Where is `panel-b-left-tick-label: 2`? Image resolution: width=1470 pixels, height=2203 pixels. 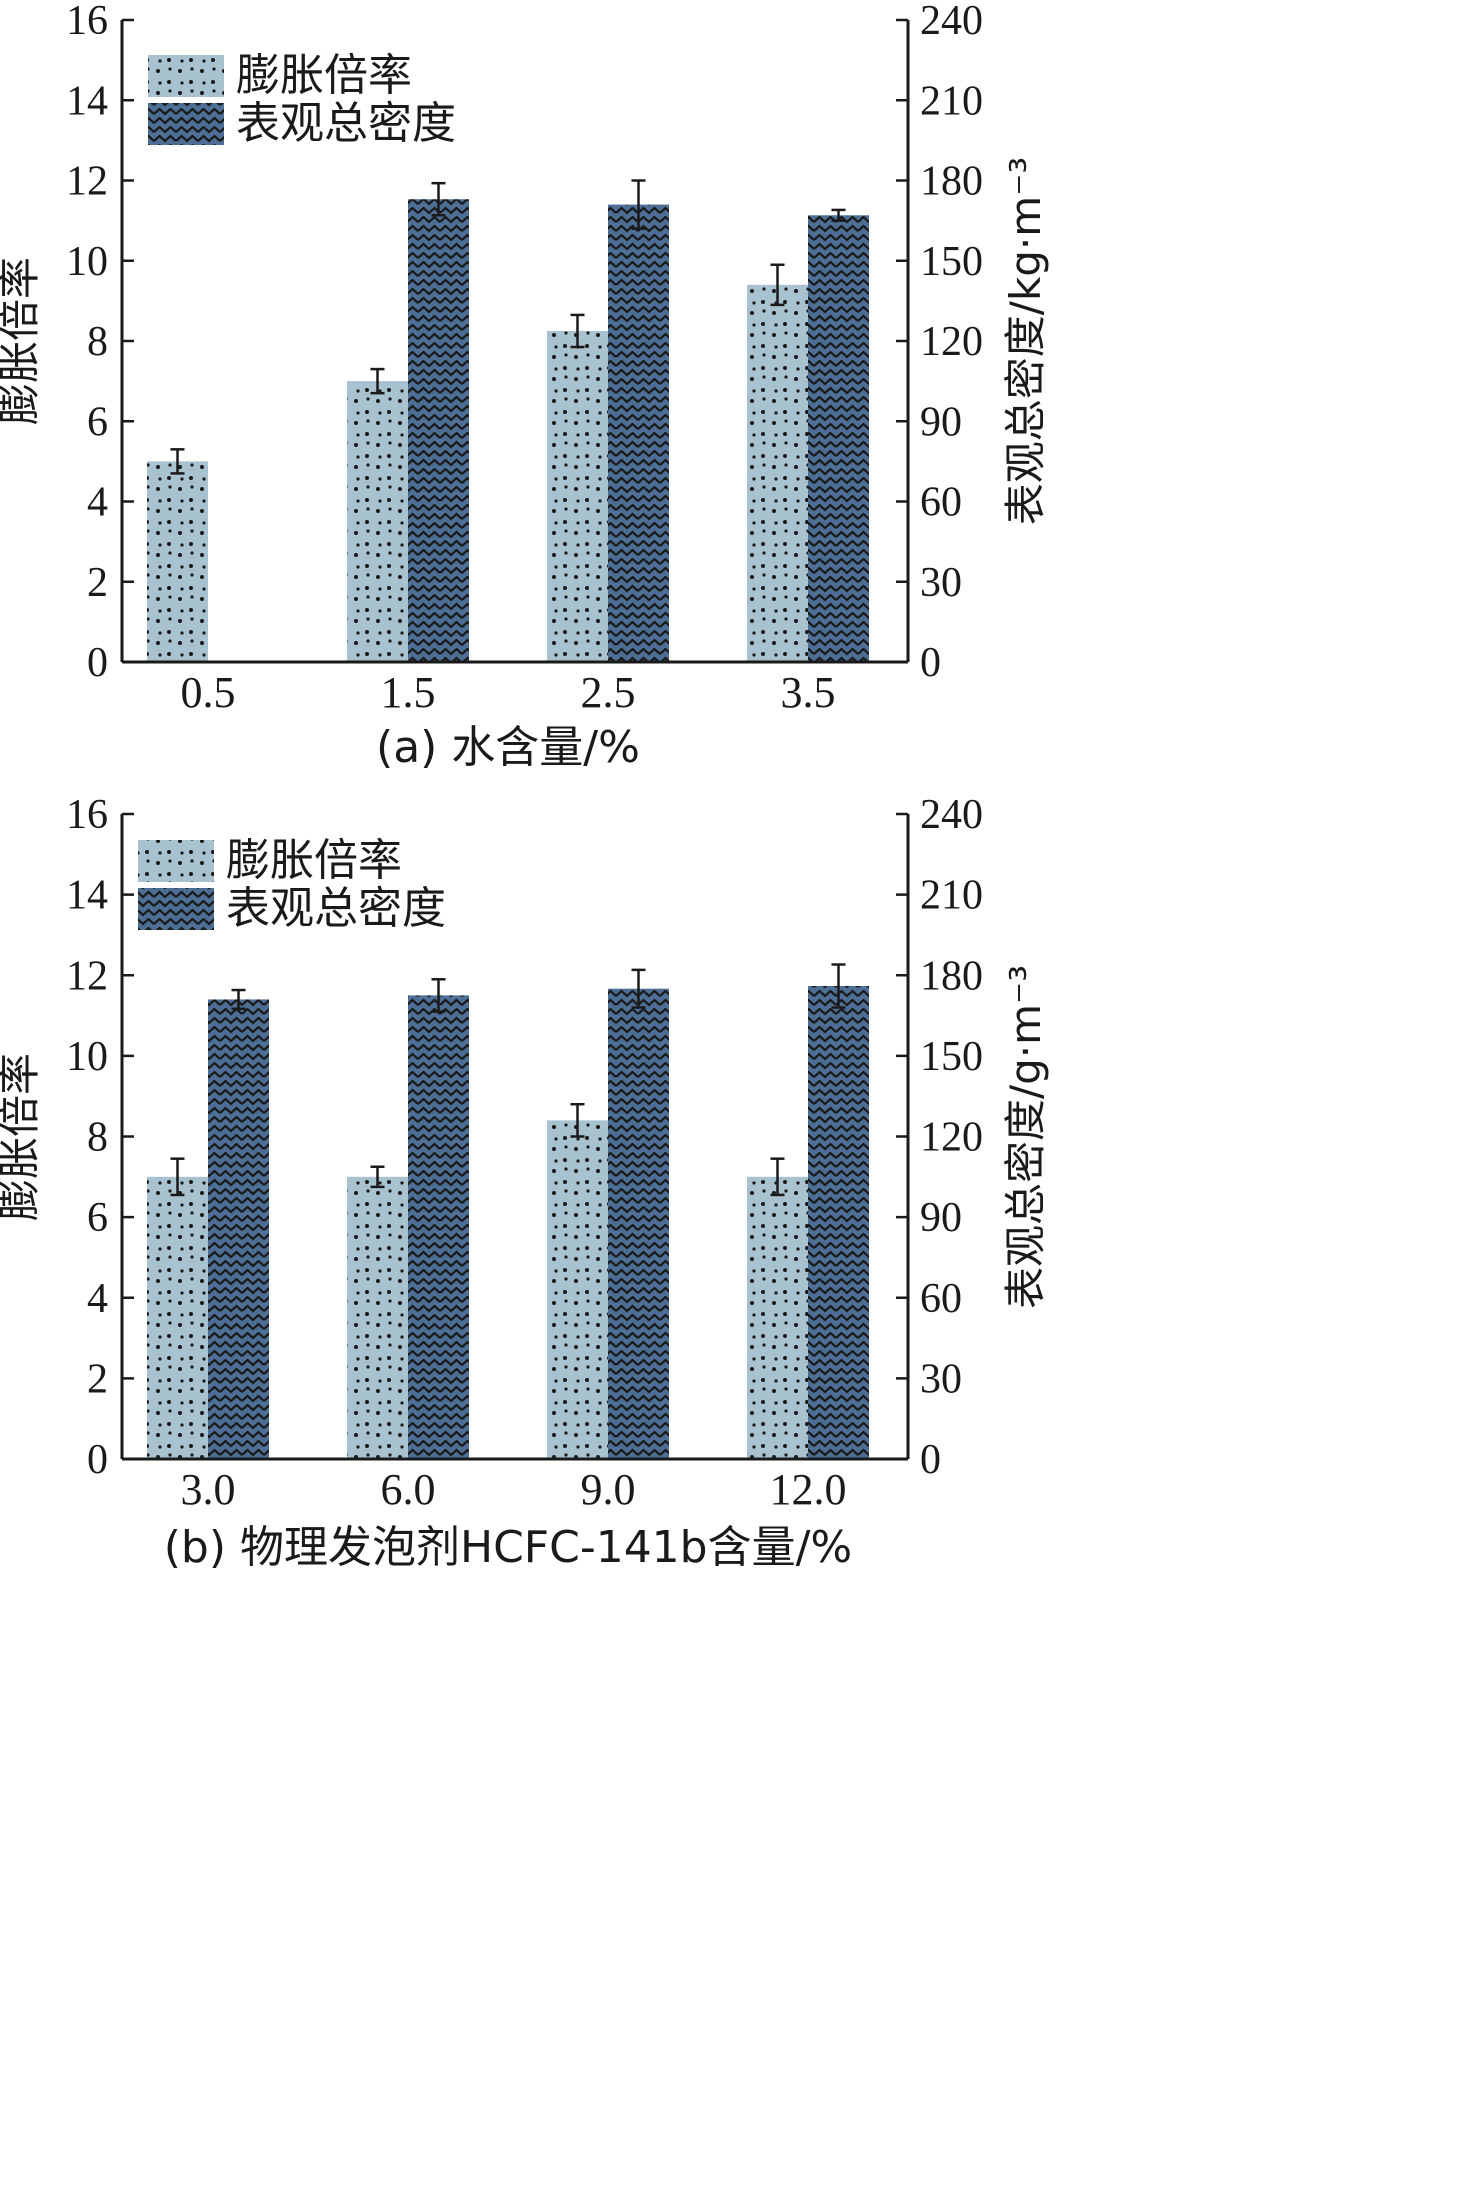 panel-b-left-tick-label: 2 is located at coordinates (97, 1379).